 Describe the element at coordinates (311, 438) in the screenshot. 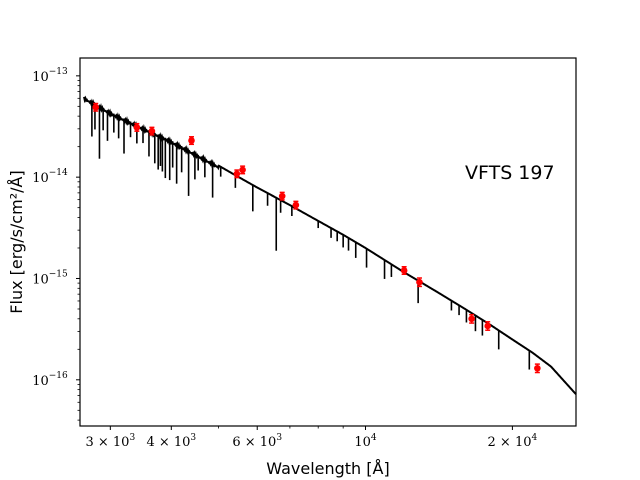

I see `x-axis-ticks: 3 × 103 4 × 103 6 × 103 104 2 × 104` at that location.